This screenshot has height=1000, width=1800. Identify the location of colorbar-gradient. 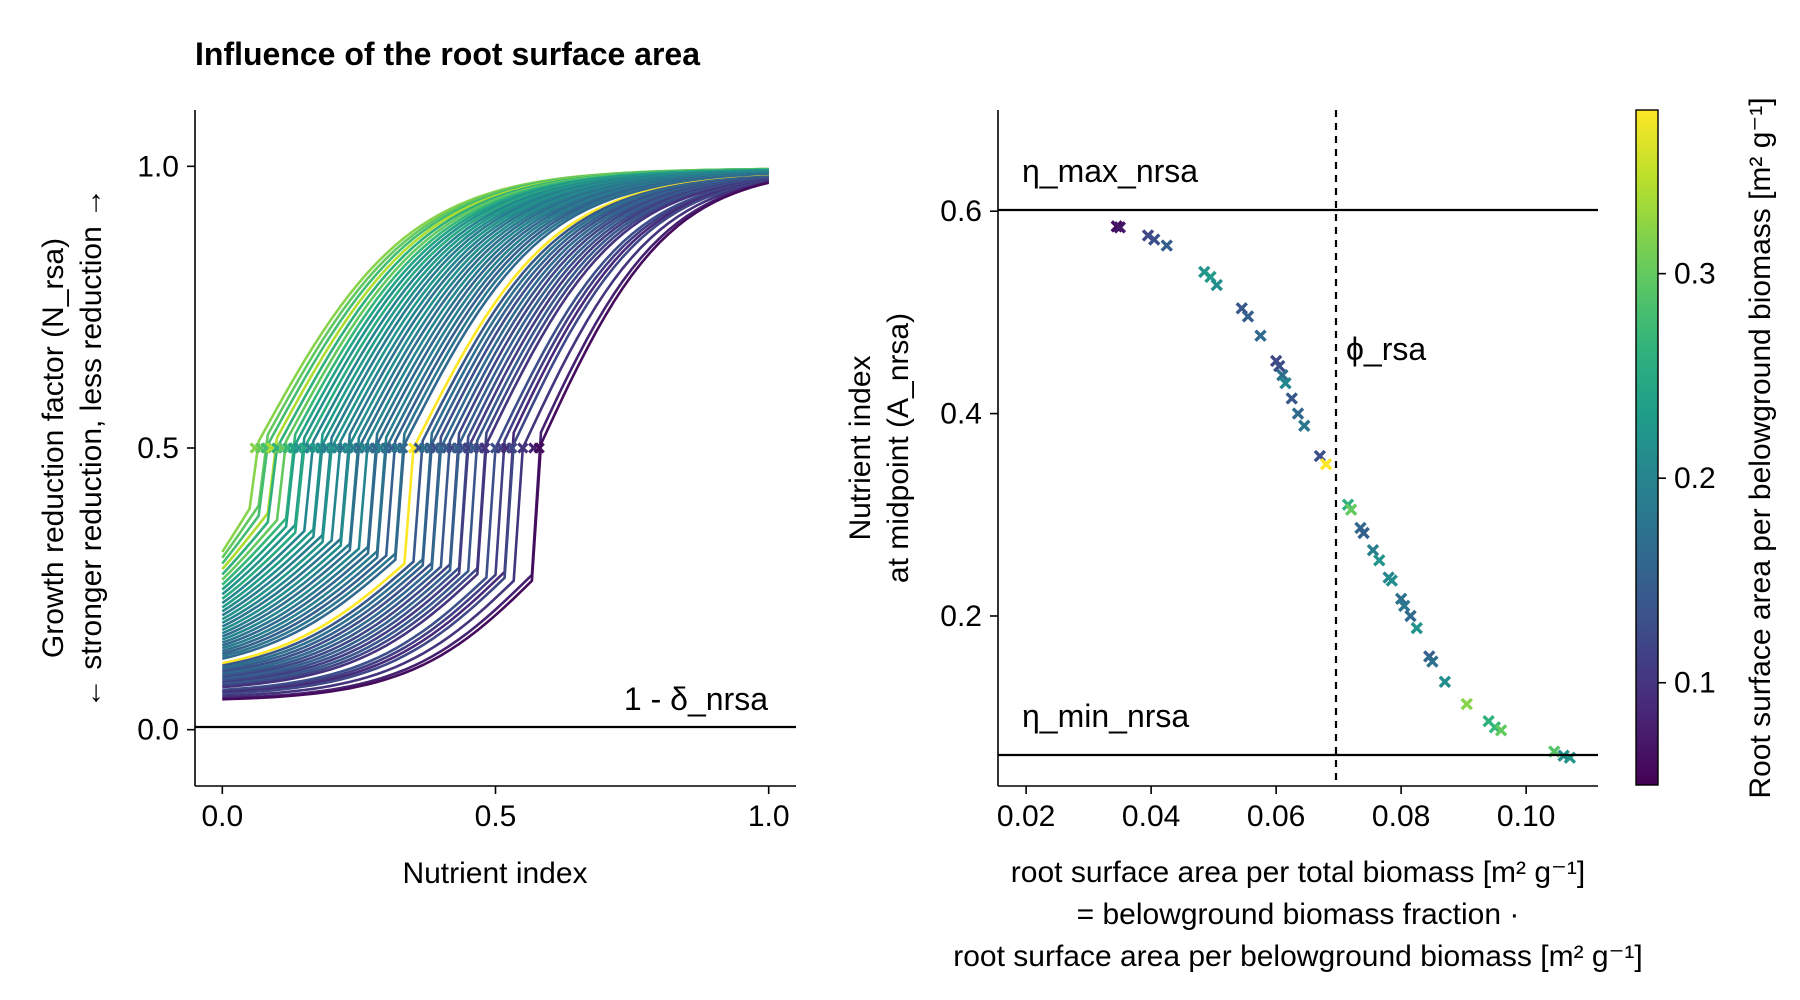
(1647, 447).